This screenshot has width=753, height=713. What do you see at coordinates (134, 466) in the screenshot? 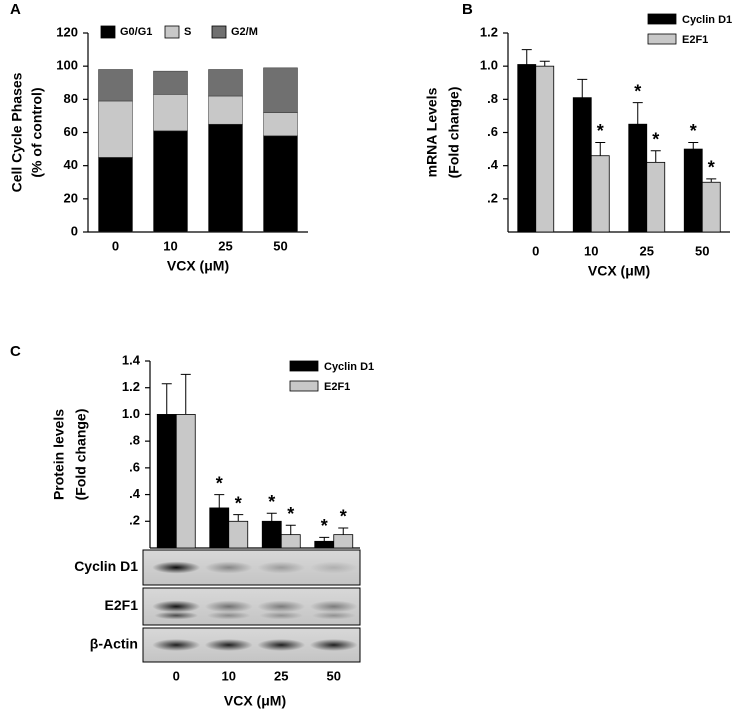
I see `y-tick-label: .6` at bounding box center [134, 466].